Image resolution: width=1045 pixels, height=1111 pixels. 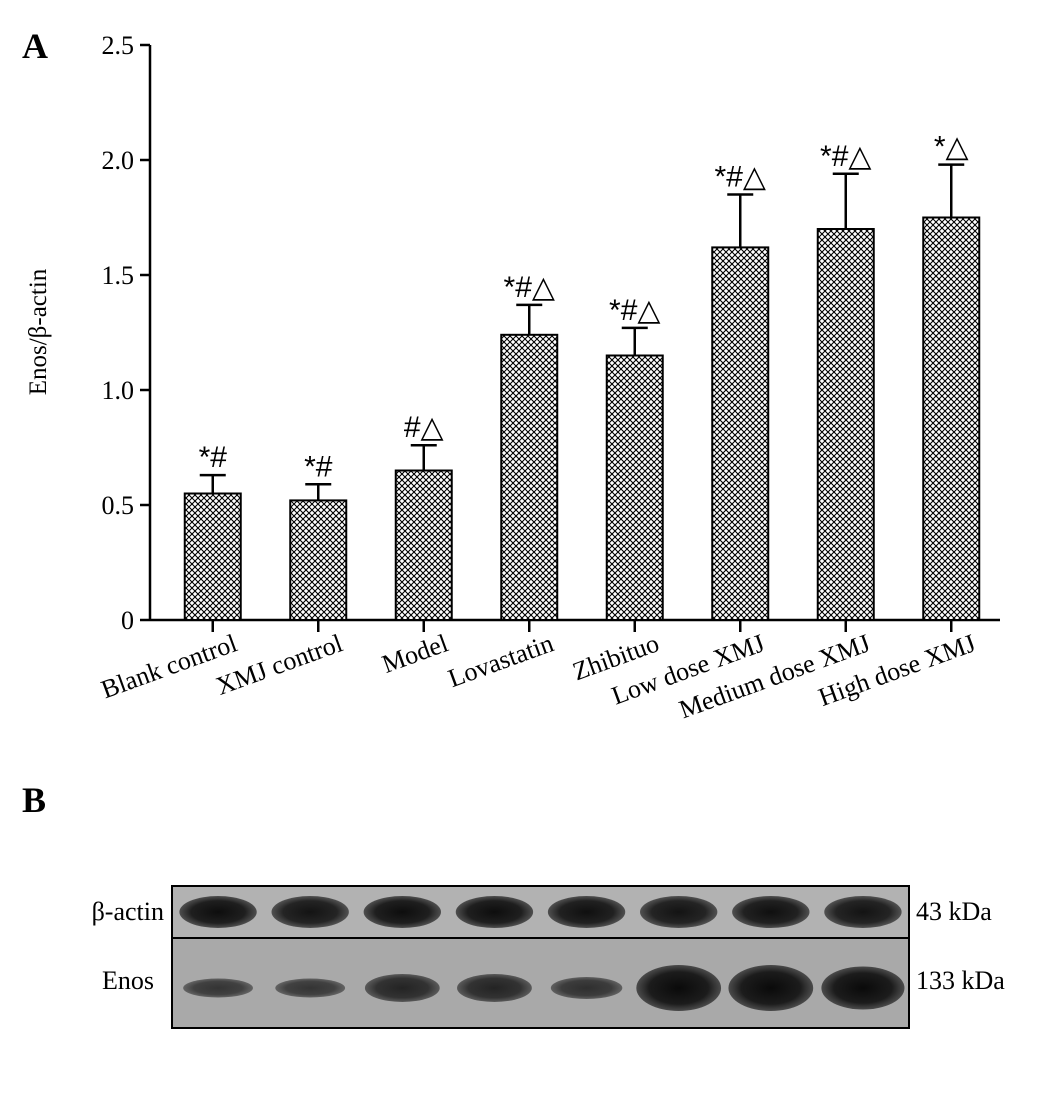 What do you see at coordinates (118, 160) in the screenshot?
I see `y-tick-label: 2.0` at bounding box center [118, 160].